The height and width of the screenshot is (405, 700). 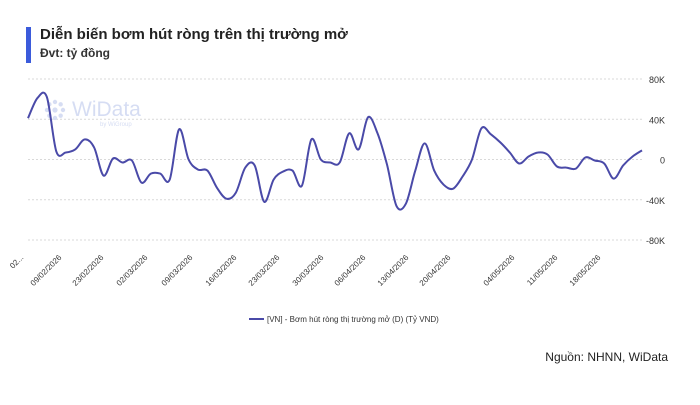 What do you see at coordinates (177, 270) in the screenshot?
I see `x-tick-label: 09/03/2026` at bounding box center [177, 270].